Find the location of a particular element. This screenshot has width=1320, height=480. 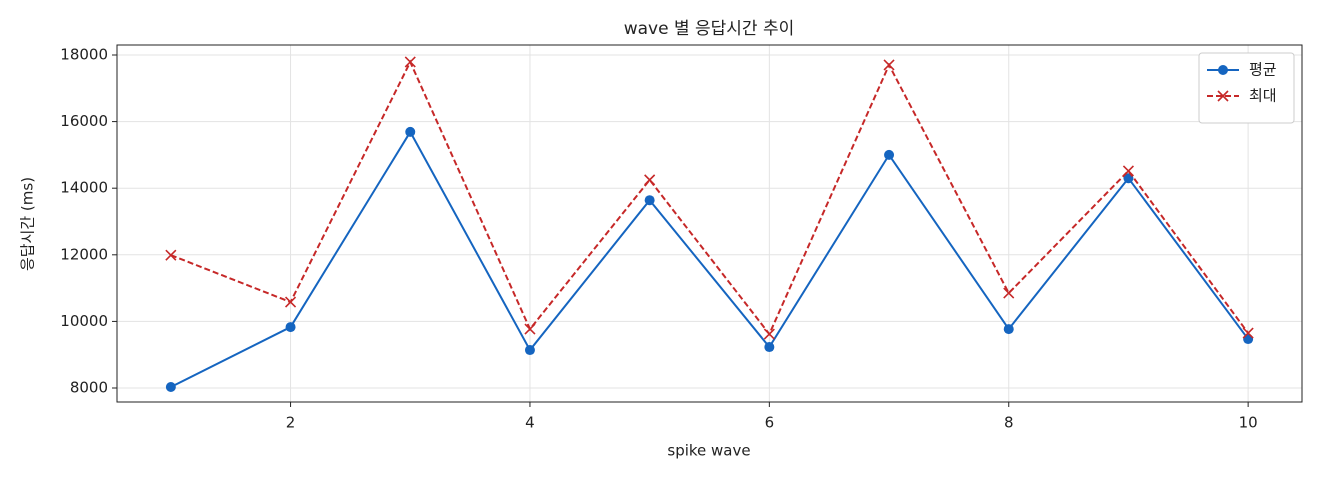

x-tick-label: 2 is located at coordinates (291, 423).